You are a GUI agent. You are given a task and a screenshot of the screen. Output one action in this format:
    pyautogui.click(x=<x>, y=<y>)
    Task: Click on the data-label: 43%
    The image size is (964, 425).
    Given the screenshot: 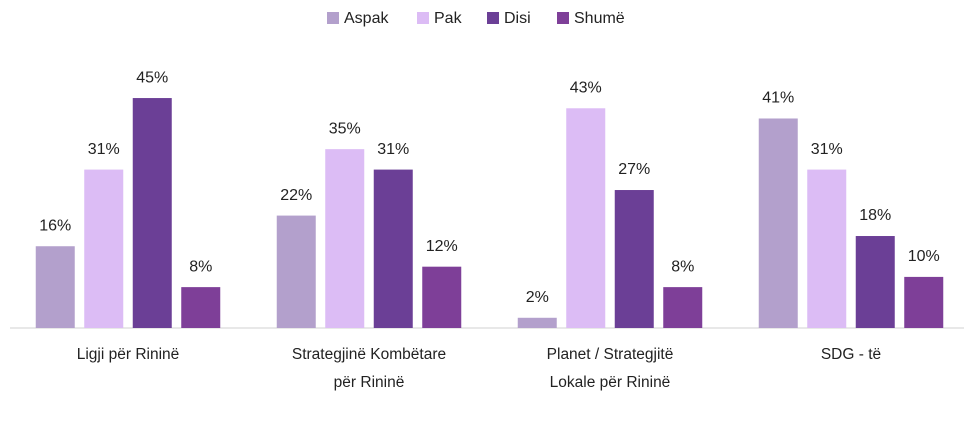 What is the action you would take?
    pyautogui.click(x=586, y=87)
    